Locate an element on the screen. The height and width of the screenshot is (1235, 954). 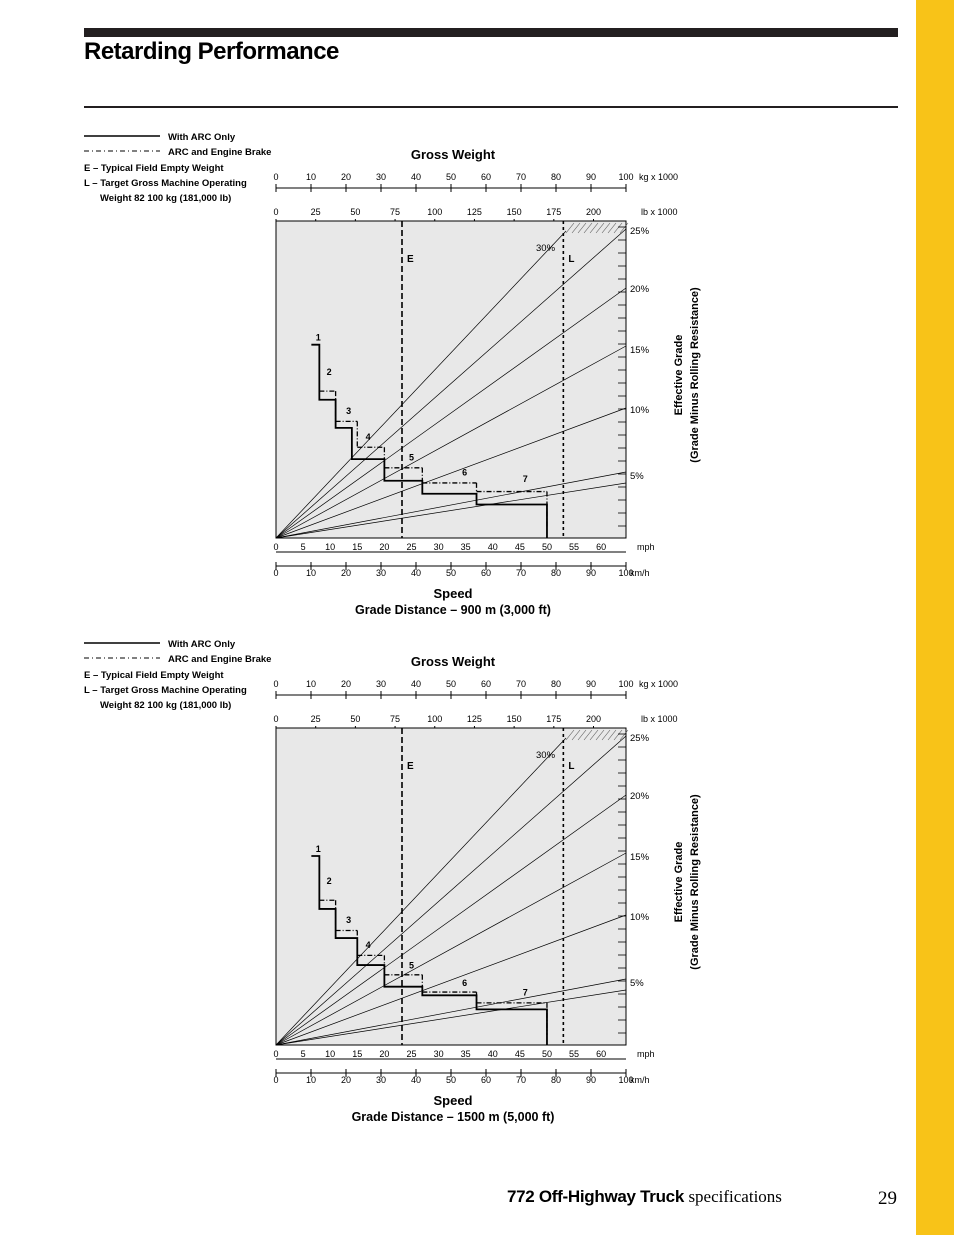
marker-label-L: L is located at coordinates (571, 259).